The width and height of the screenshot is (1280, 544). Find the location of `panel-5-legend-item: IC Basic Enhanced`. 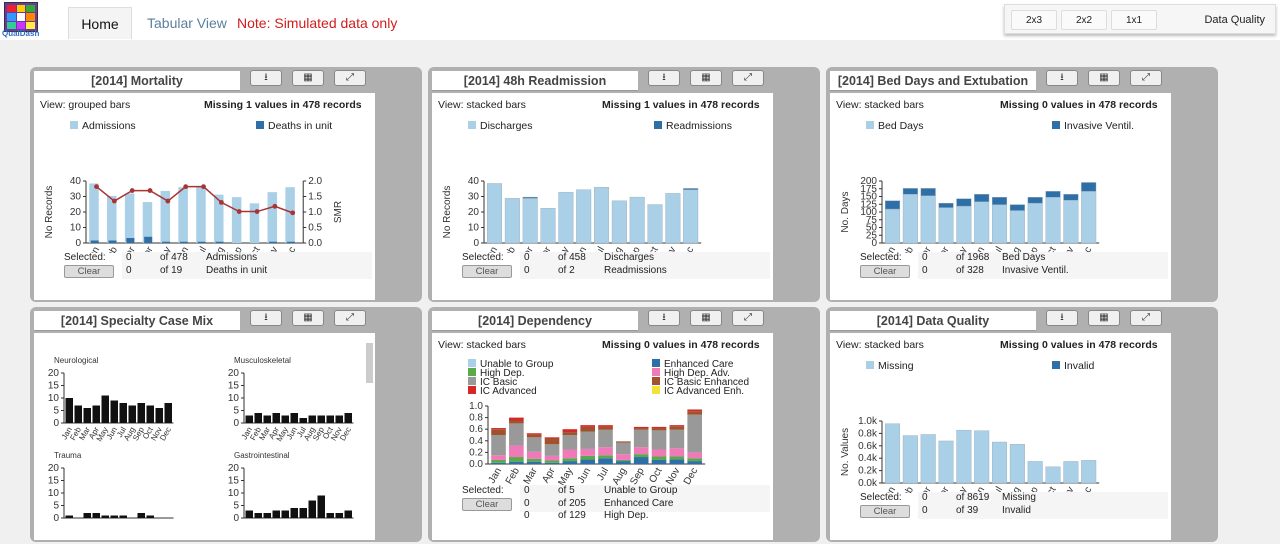

panel-5-legend-item: IC Basic Enhanced is located at coordinates (700, 382).